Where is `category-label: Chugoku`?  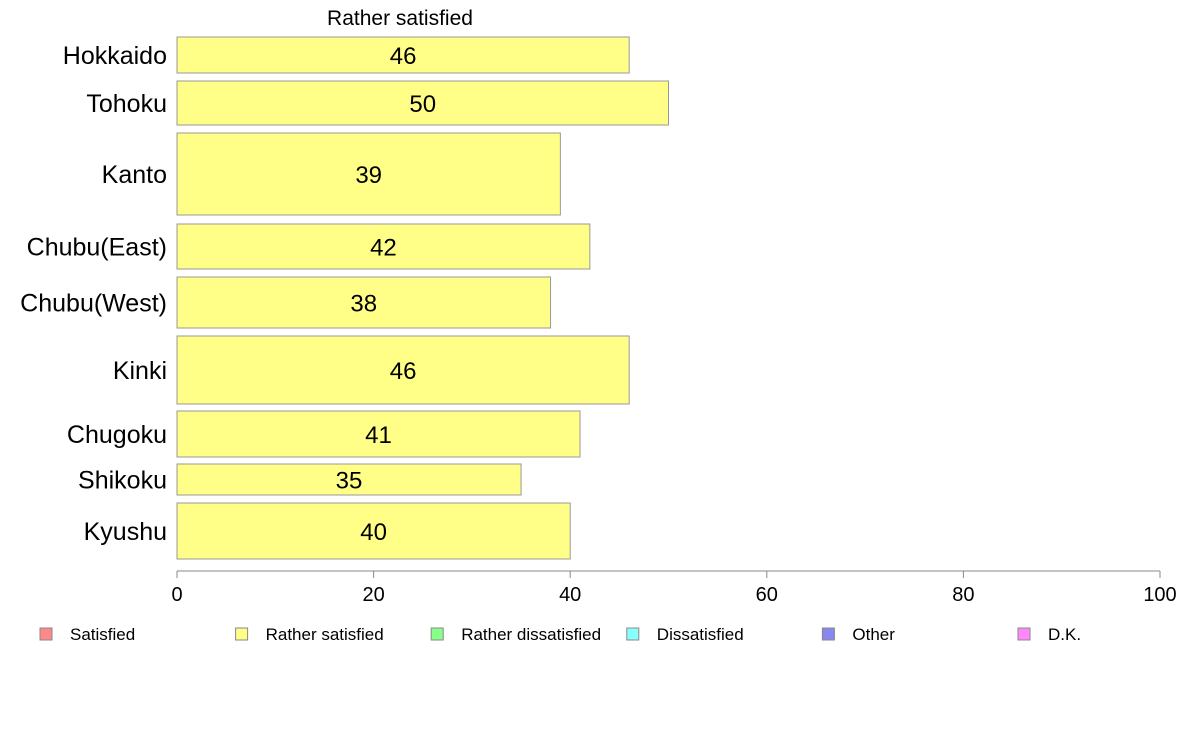
category-label: Chugoku is located at coordinates (117, 435).